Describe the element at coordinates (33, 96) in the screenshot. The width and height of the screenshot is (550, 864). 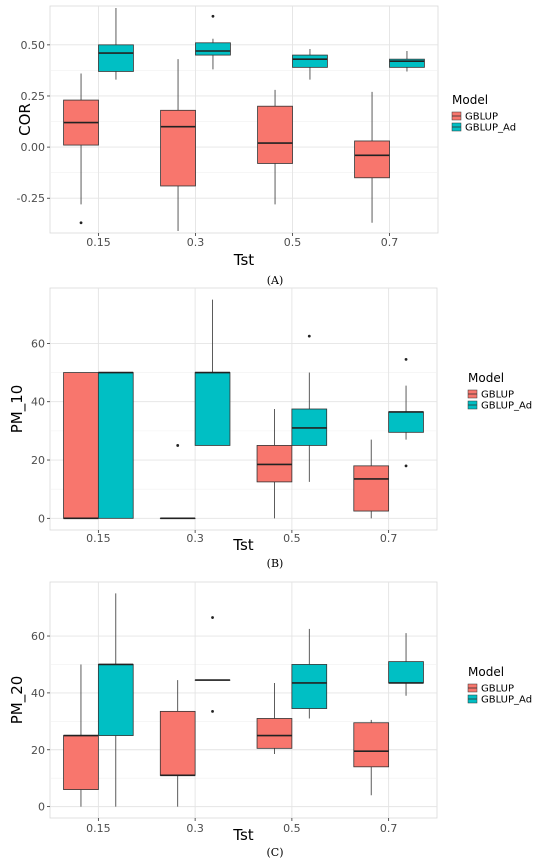
I see `y-tick-label: 0.25` at that location.